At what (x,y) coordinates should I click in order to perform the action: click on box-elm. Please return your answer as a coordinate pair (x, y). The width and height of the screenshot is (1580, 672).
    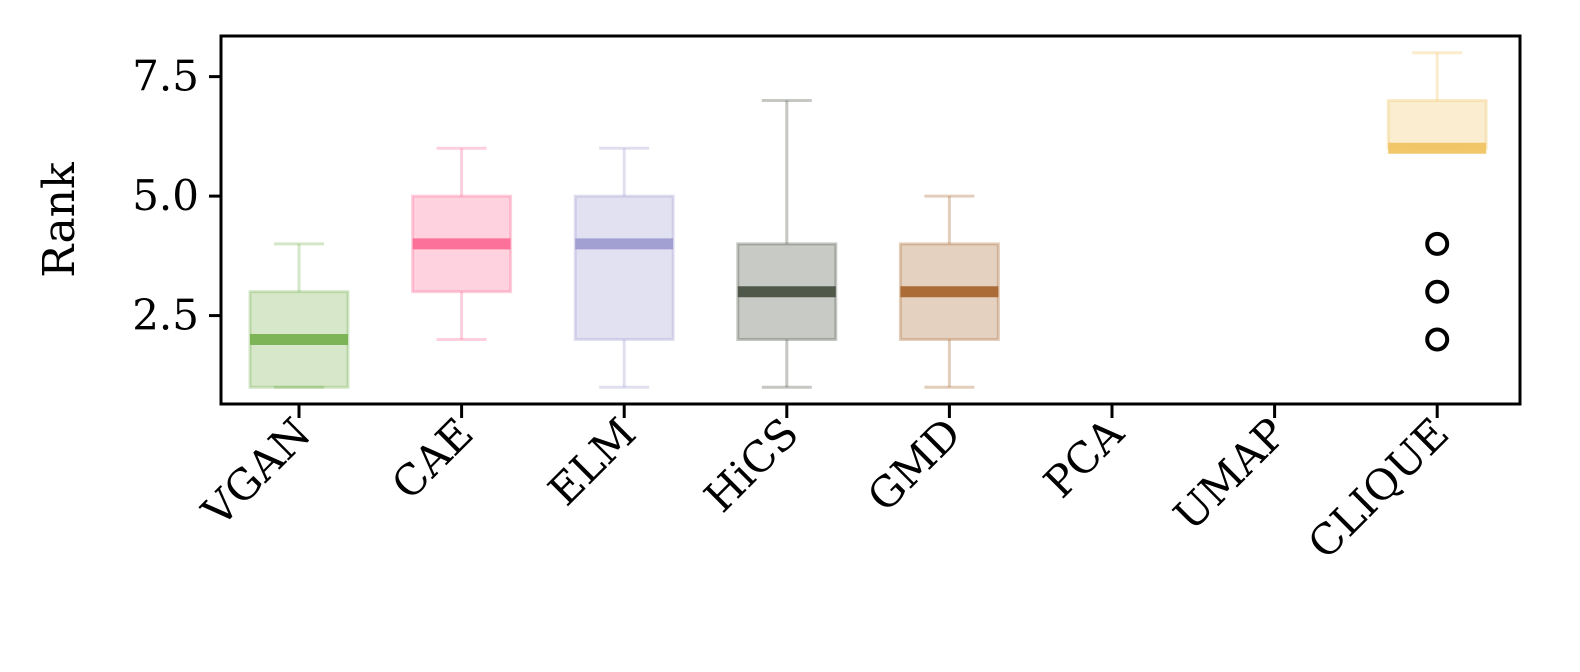
    Looking at the image, I should click on (624, 267).